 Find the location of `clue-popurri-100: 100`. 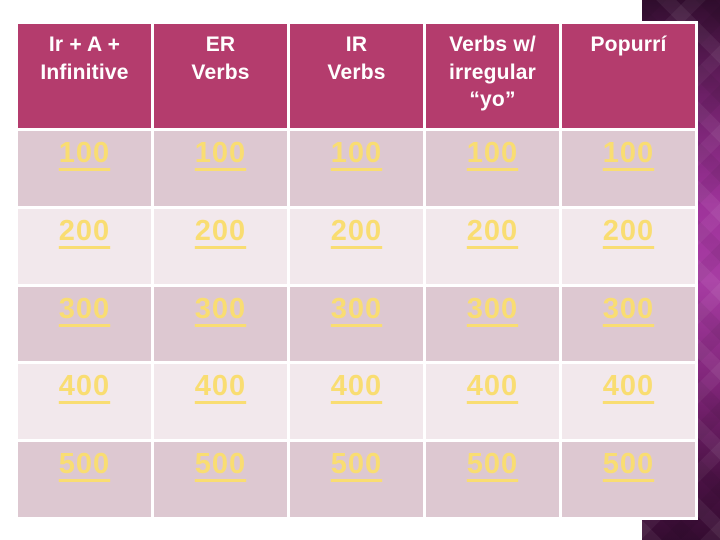

clue-popurri-100: 100 is located at coordinates (628, 153).